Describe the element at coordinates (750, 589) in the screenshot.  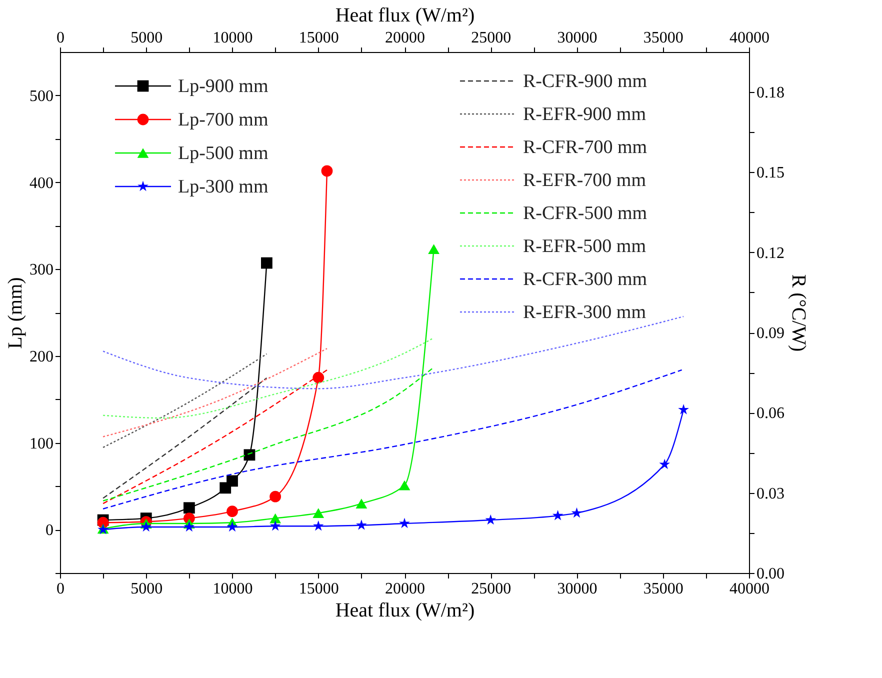
I see `x2-tick-label: 40000` at that location.